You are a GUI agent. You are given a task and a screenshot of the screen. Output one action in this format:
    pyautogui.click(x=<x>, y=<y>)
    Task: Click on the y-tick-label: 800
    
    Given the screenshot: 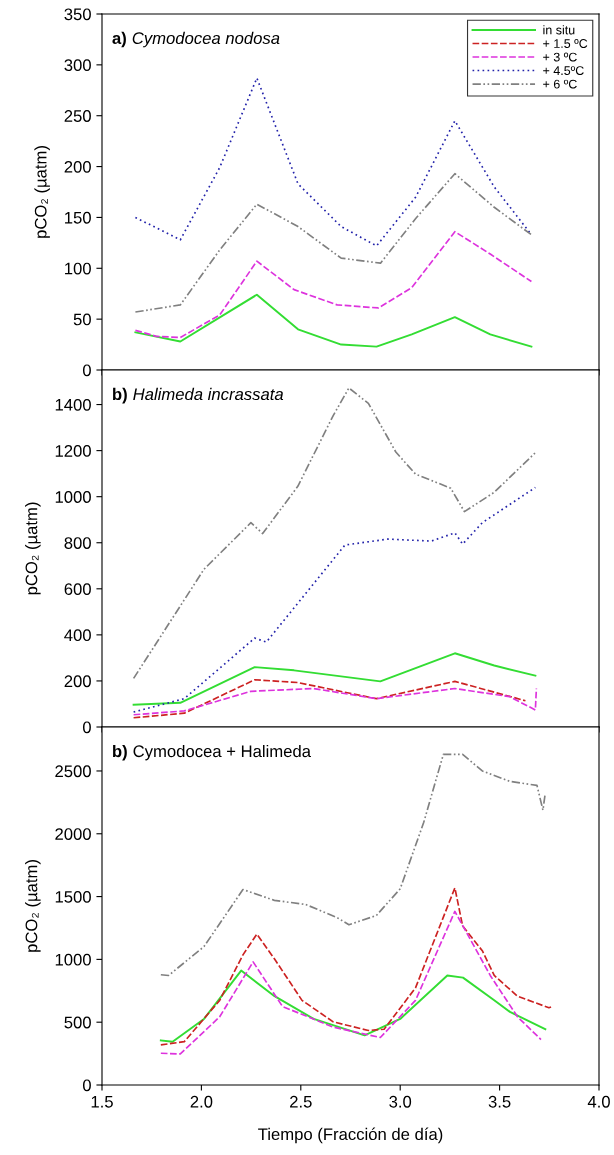 What is the action you would take?
    pyautogui.click(x=77, y=543)
    